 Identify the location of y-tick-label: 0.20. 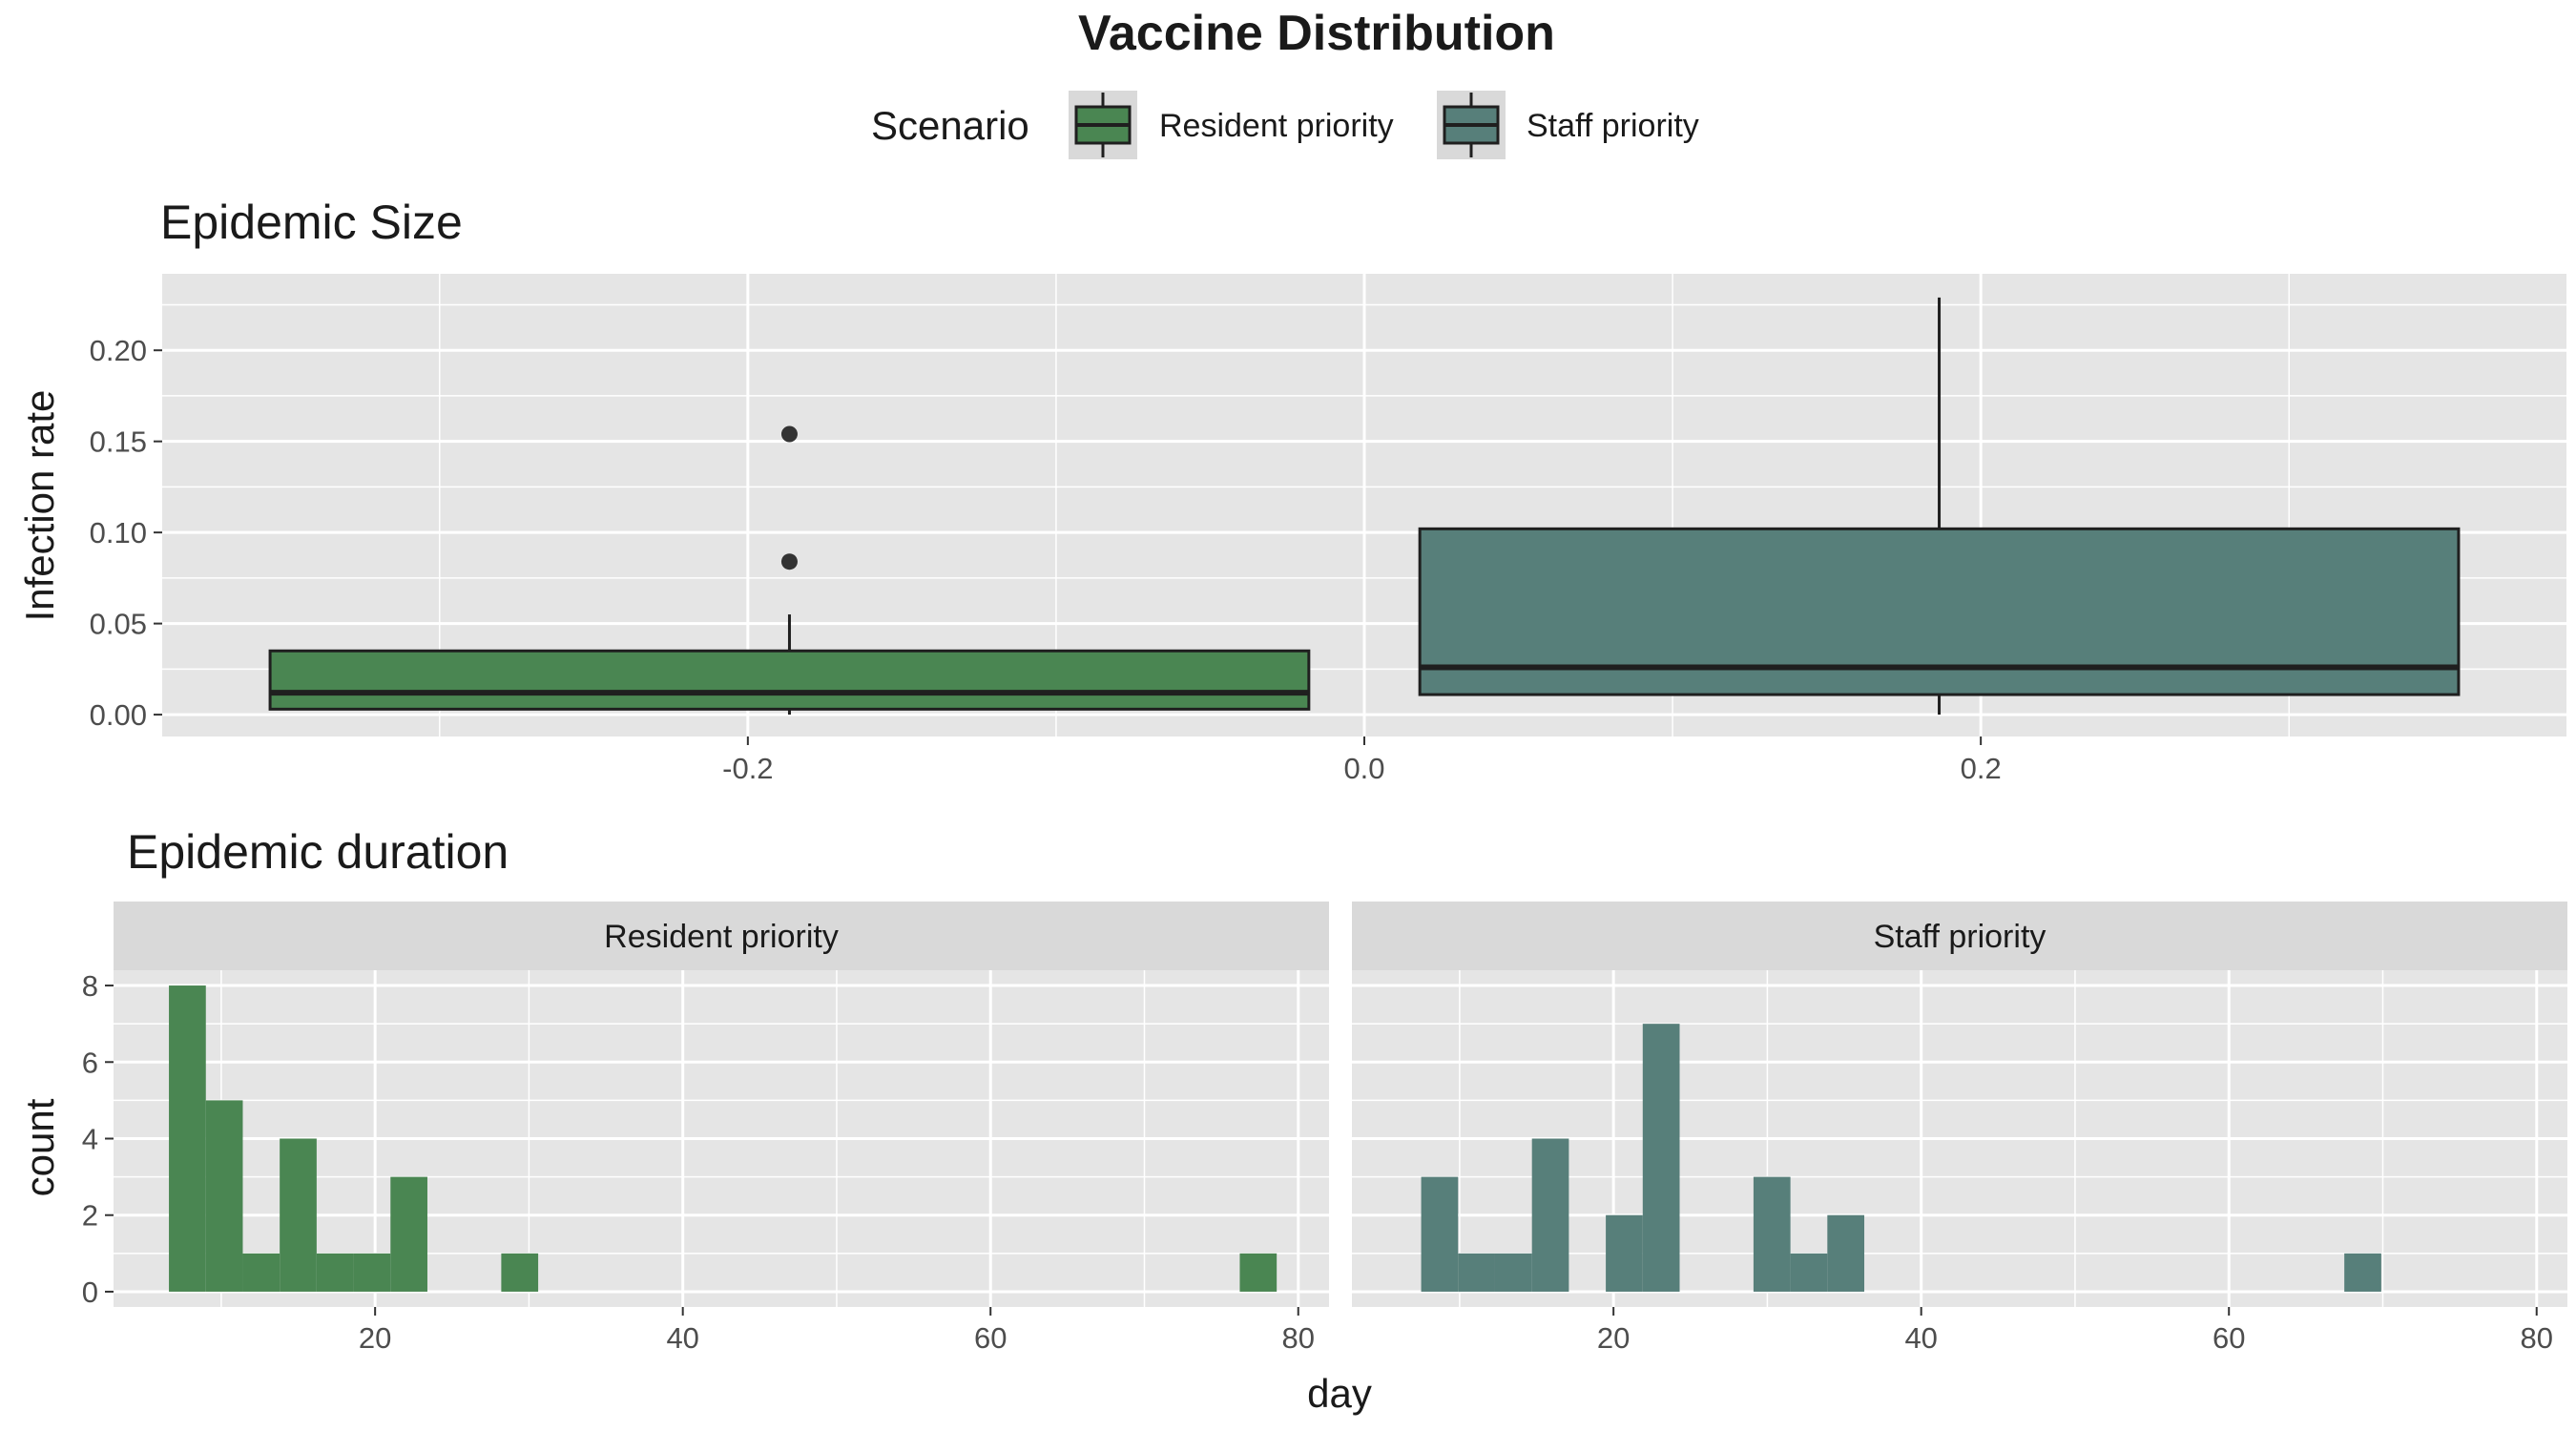
(118, 350).